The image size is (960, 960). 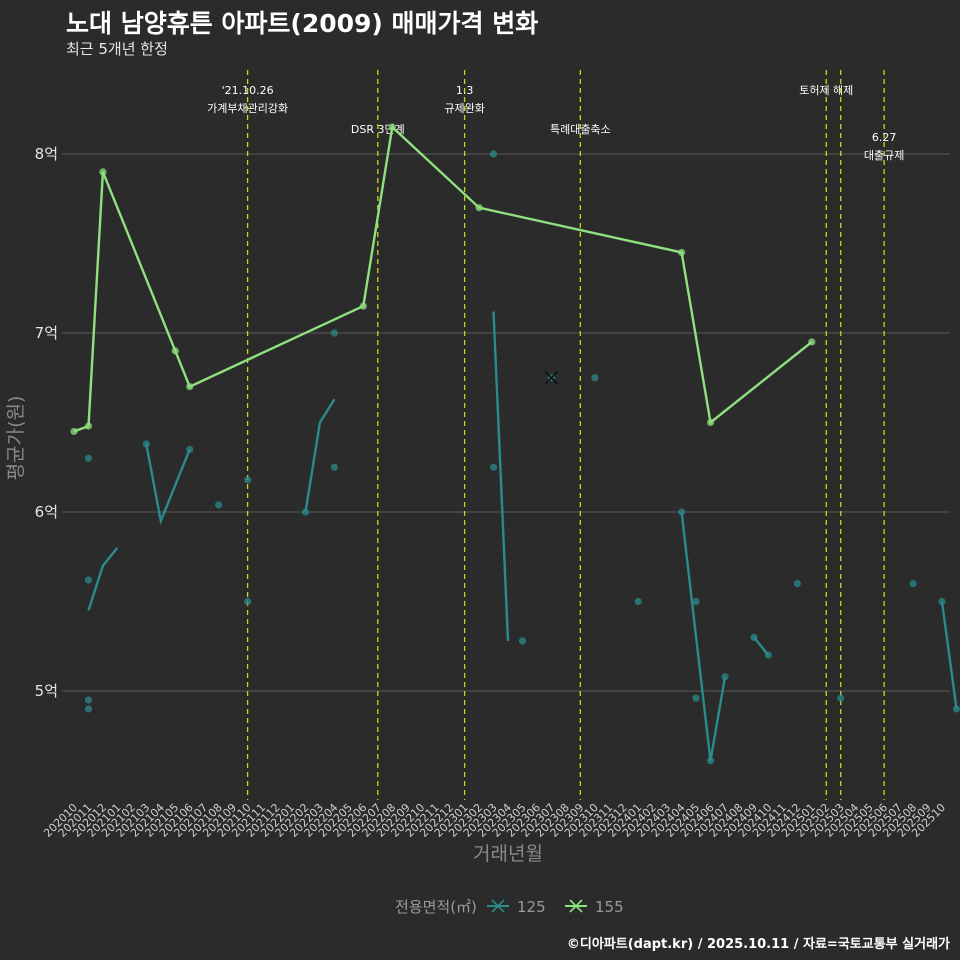 What do you see at coordinates (117, 49) in the screenshot?
I see `chart-subtitle: 최근 5개년 한정` at bounding box center [117, 49].